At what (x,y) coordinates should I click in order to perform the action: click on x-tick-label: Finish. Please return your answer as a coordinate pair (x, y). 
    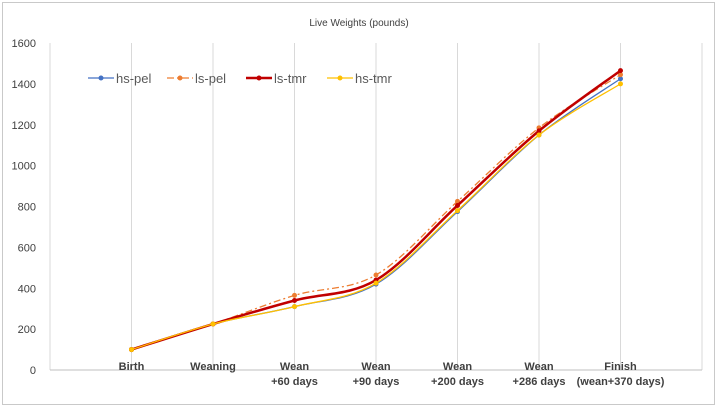
    Looking at the image, I should click on (620, 367).